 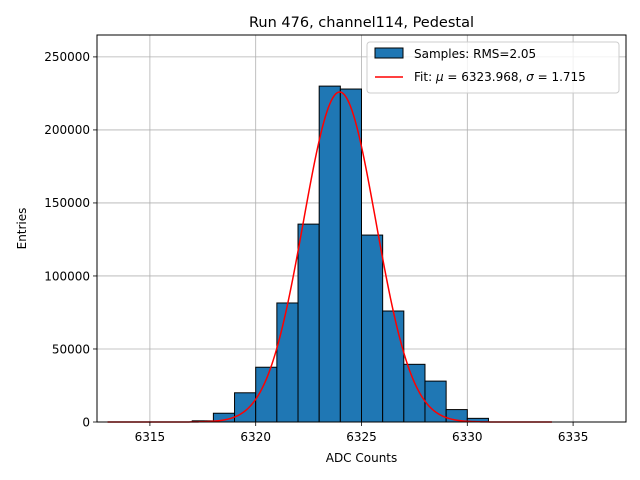 What do you see at coordinates (22, 229) in the screenshot?
I see `y-axis-label: Entries` at bounding box center [22, 229].